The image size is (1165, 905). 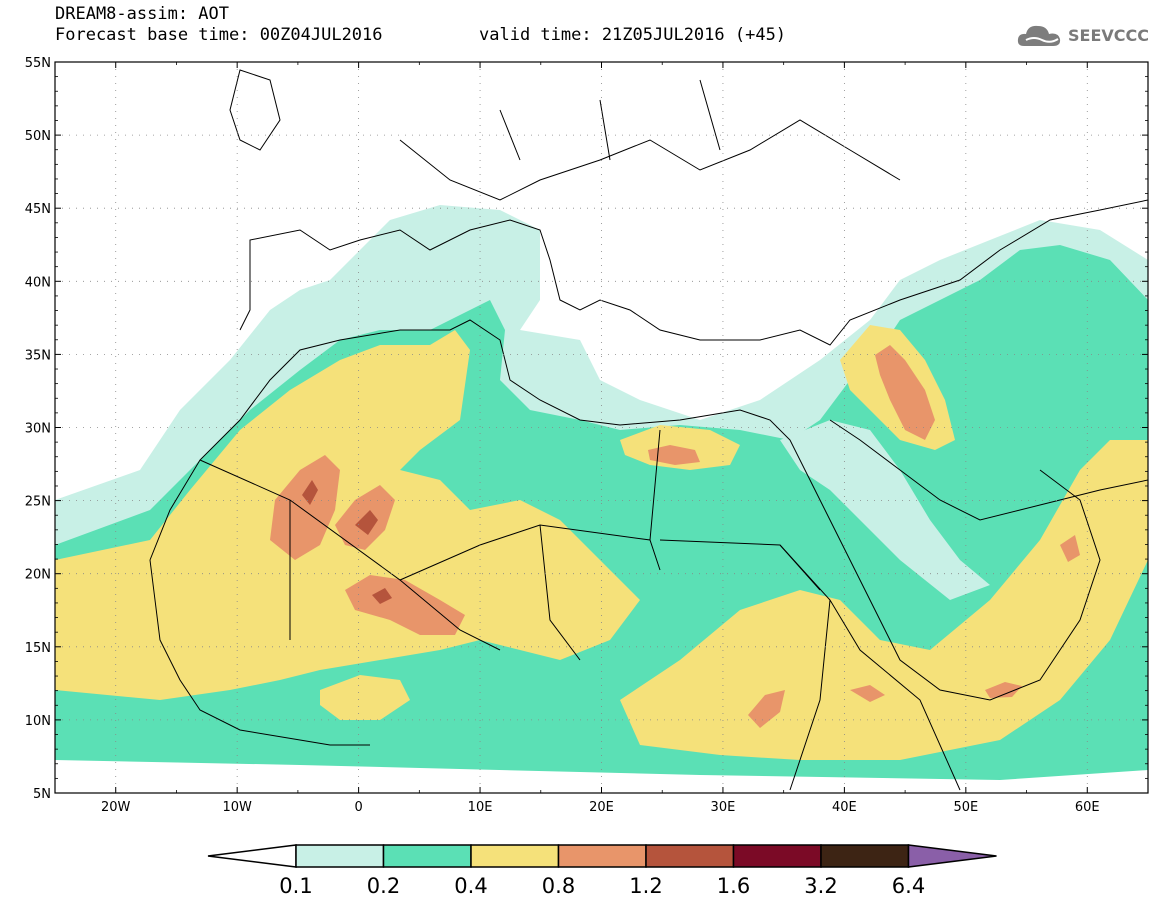 I want to click on lon-label: 10W, so click(x=237, y=807).